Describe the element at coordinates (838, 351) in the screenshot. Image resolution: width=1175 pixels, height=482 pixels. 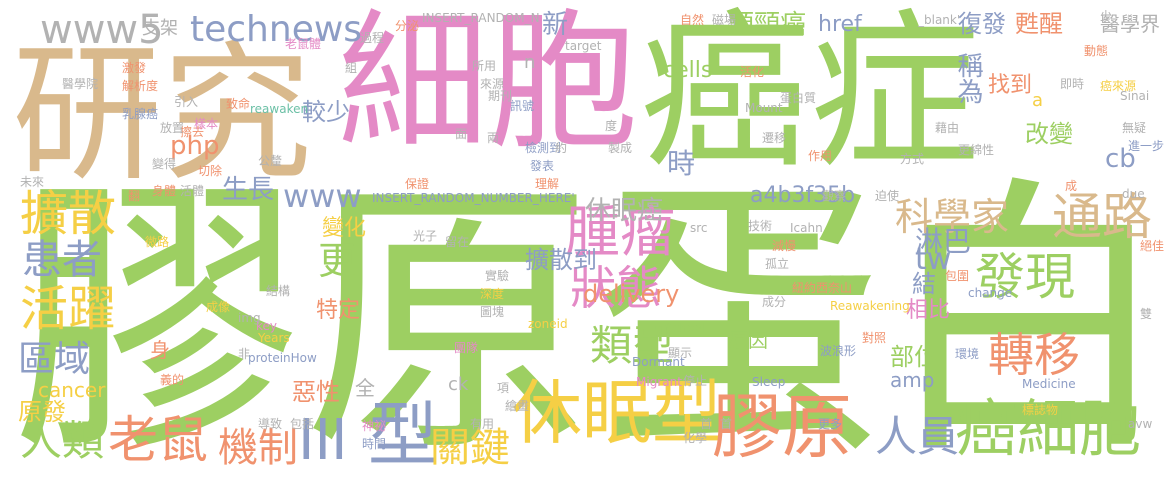
I see `word-cloud-word: 波浪形` at that location.